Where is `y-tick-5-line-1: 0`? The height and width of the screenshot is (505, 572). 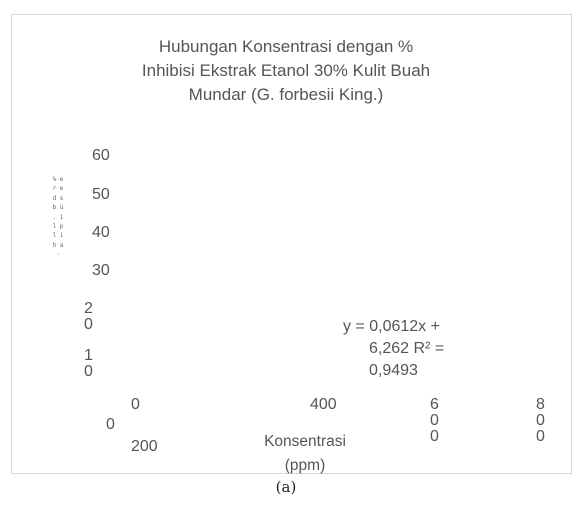 y-tick-5-line-1: 0 is located at coordinates (88, 371).